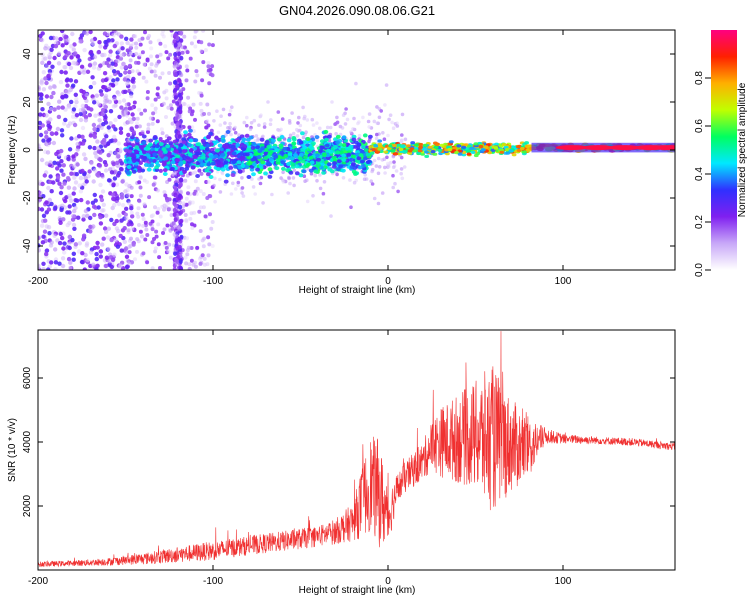  What do you see at coordinates (27, 377) in the screenshot?
I see `y-tick-label: 6000` at bounding box center [27, 377].